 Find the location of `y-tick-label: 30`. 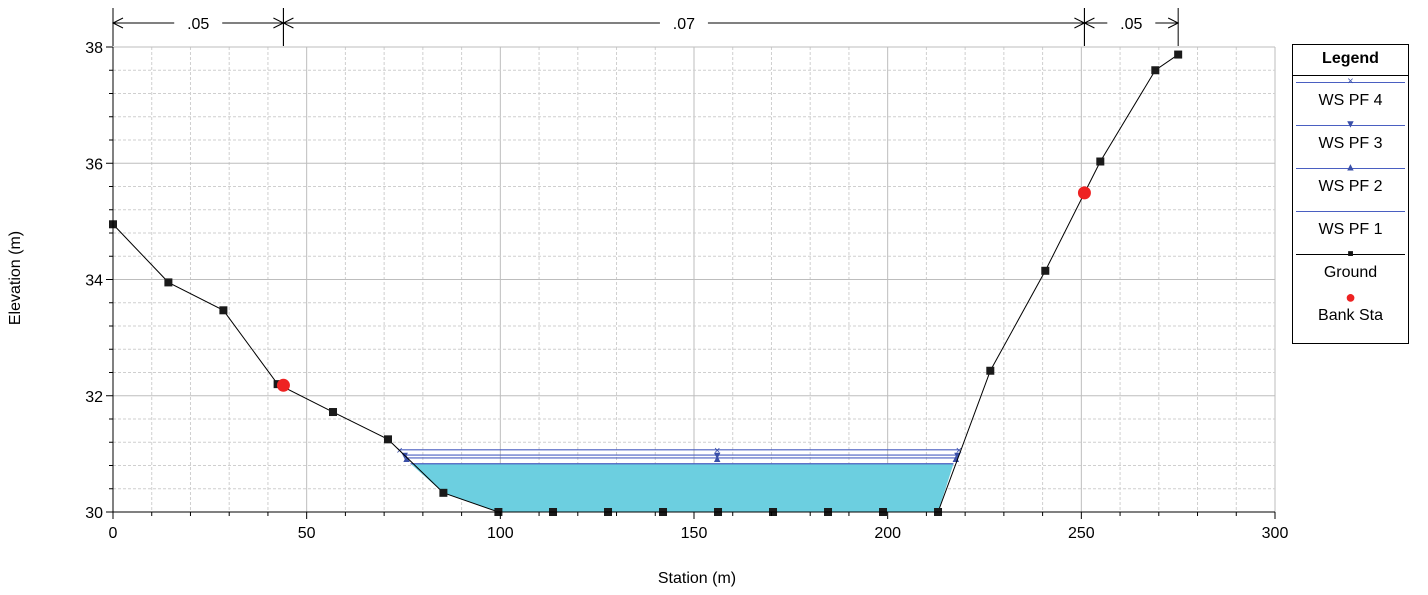

y-tick-label: 30 is located at coordinates (94, 513).